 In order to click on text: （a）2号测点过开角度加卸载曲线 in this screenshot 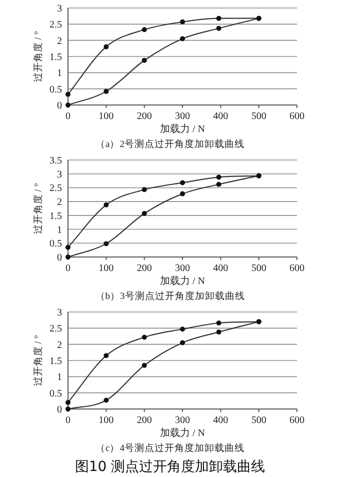, I will do `click(170, 144)`.